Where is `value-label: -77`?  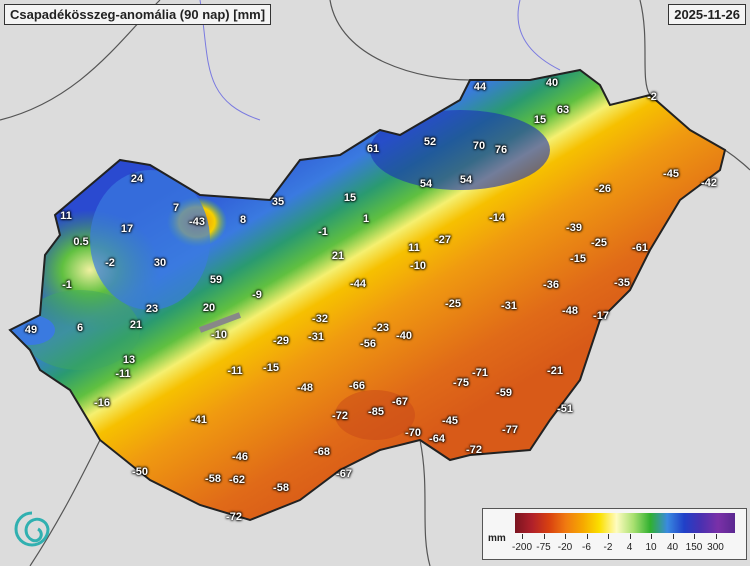 value-label: -77 is located at coordinates (510, 430).